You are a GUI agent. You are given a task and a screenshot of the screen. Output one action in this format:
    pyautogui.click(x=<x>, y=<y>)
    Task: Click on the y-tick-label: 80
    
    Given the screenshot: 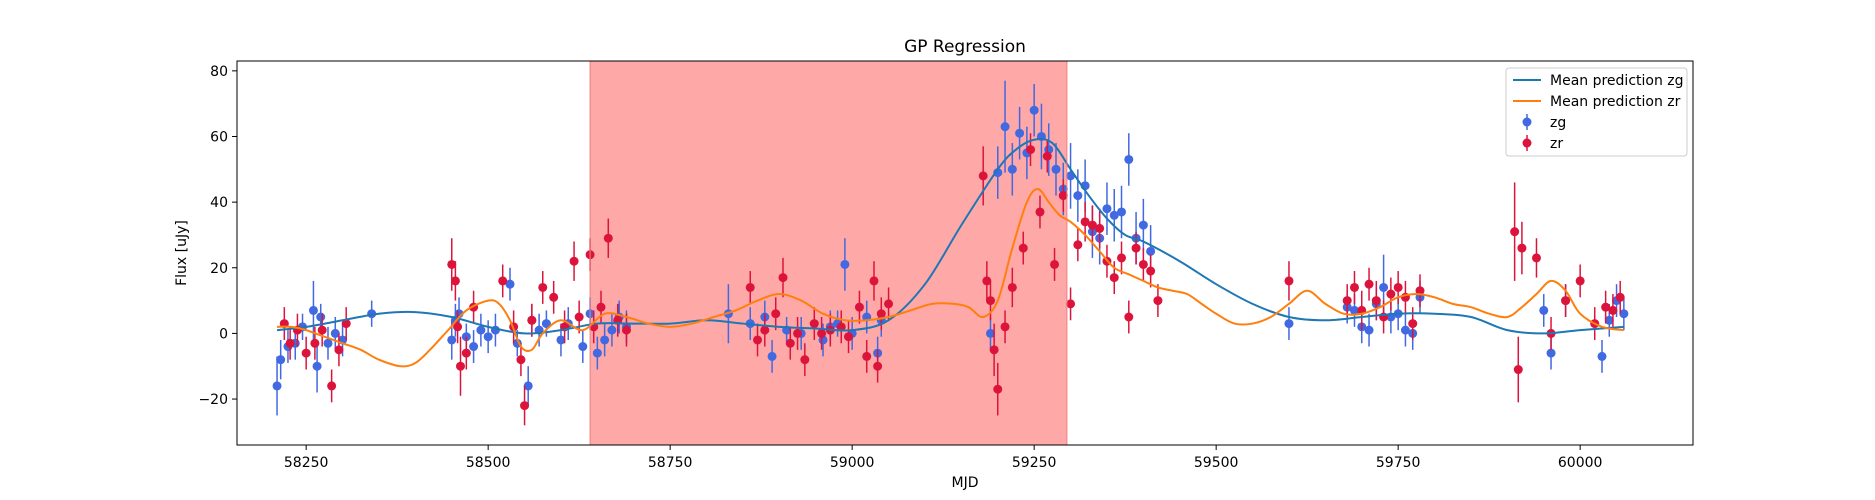 What is the action you would take?
    pyautogui.click(x=219, y=72)
    